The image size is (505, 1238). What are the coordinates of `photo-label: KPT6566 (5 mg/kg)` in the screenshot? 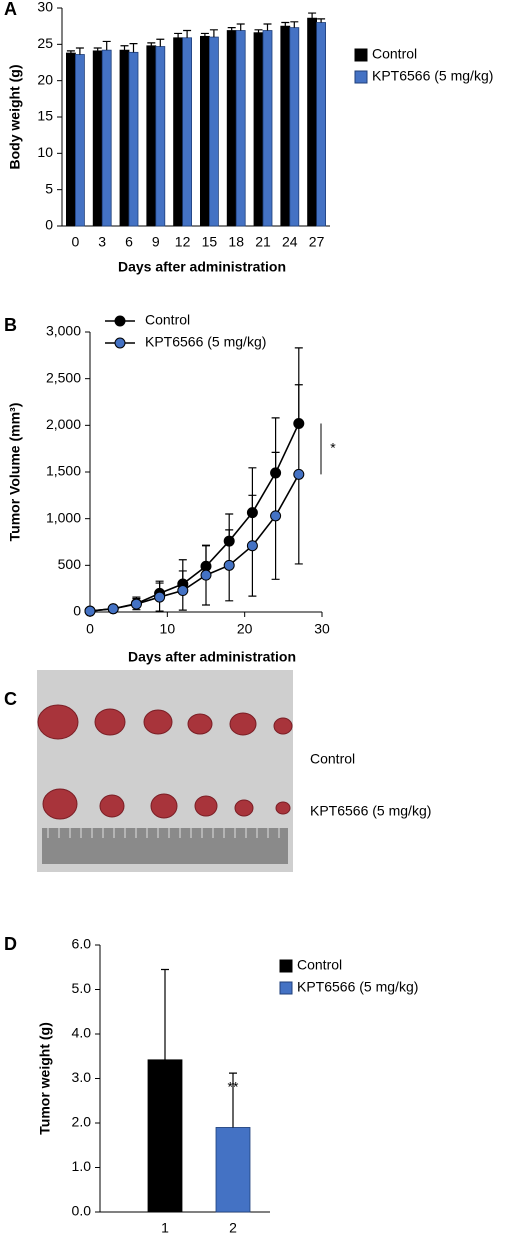 It's located at (370, 811).